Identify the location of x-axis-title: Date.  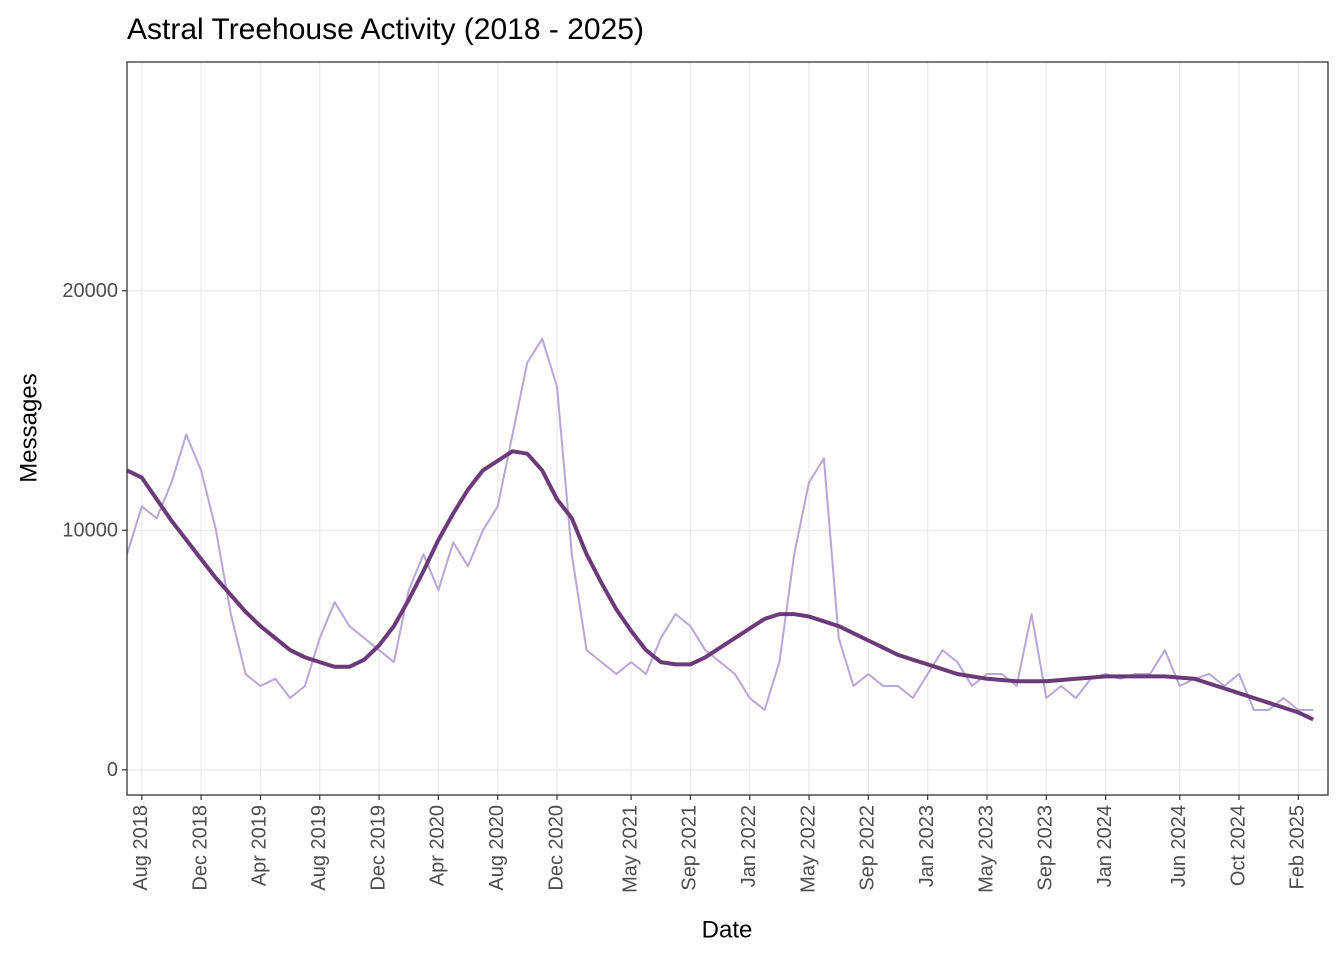
(727, 929).